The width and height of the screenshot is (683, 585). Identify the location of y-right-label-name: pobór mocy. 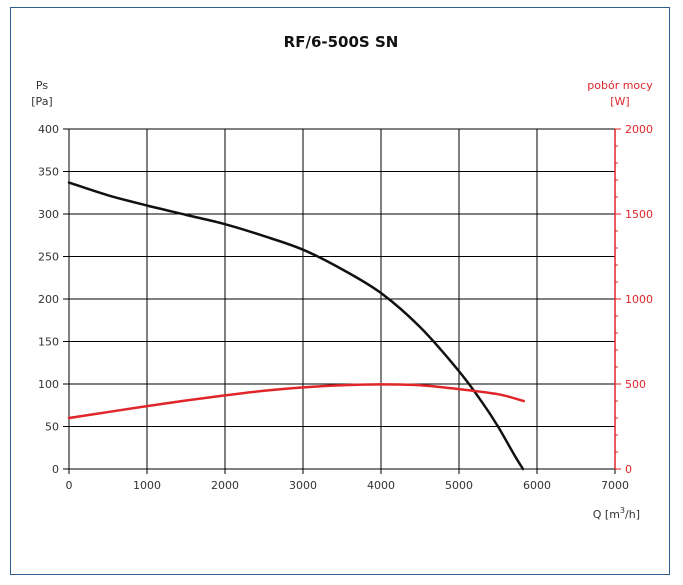
(620, 85).